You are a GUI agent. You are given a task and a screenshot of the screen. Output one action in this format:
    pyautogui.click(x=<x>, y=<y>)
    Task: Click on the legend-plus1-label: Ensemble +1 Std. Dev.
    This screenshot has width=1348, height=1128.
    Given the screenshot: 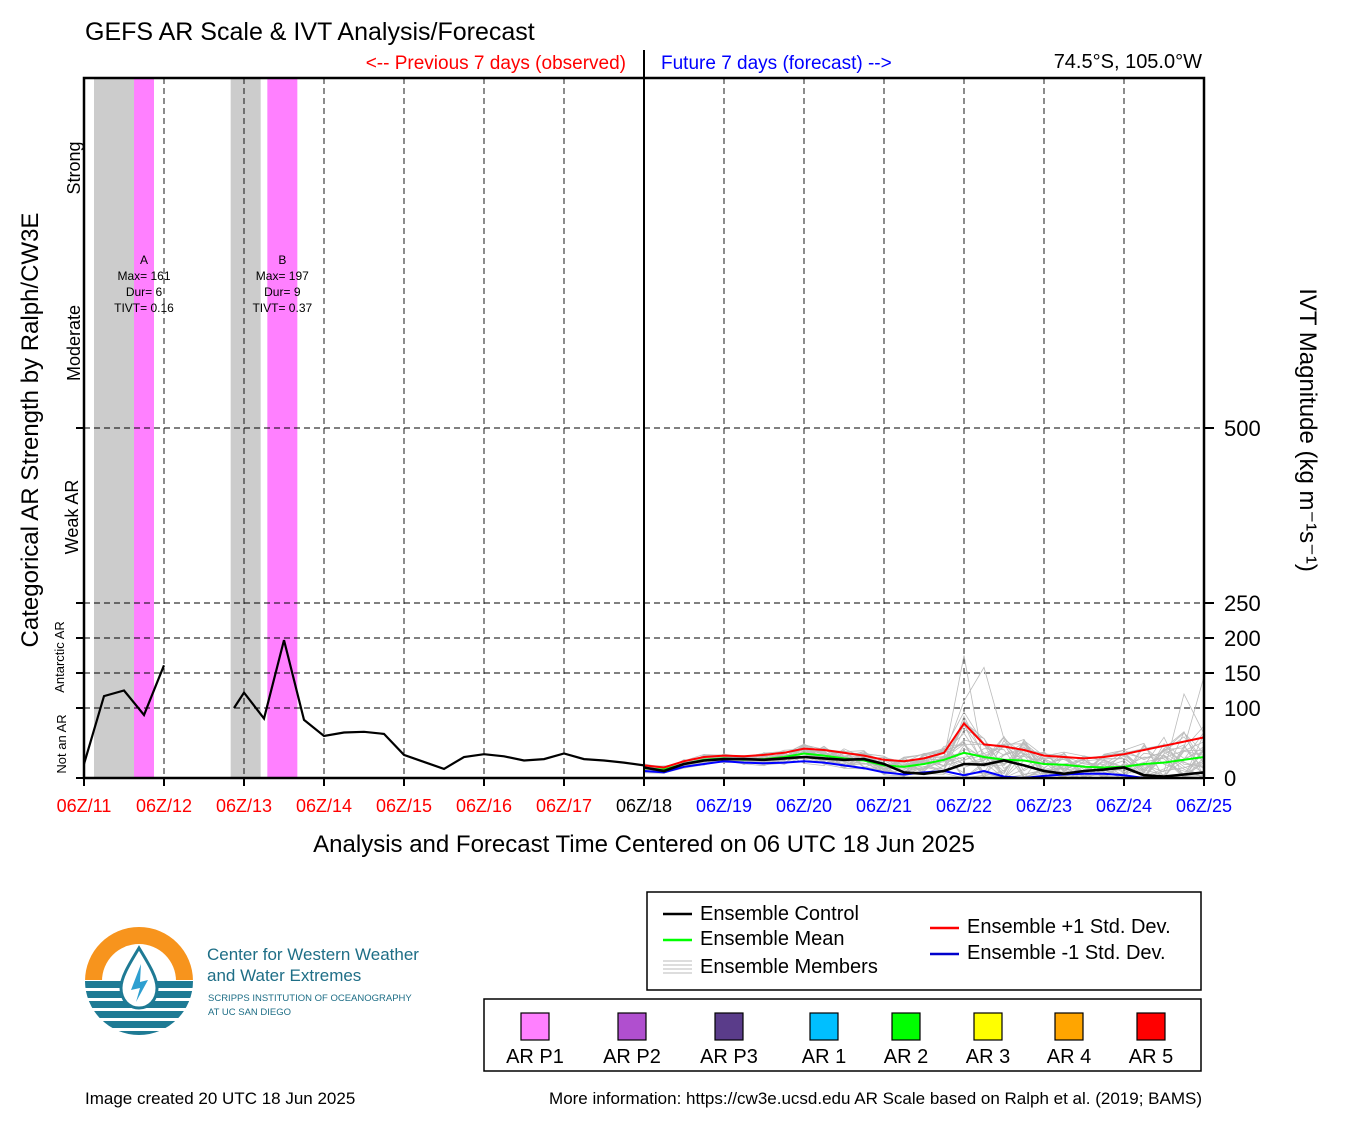 What is the action you would take?
    pyautogui.click(x=1069, y=927)
    